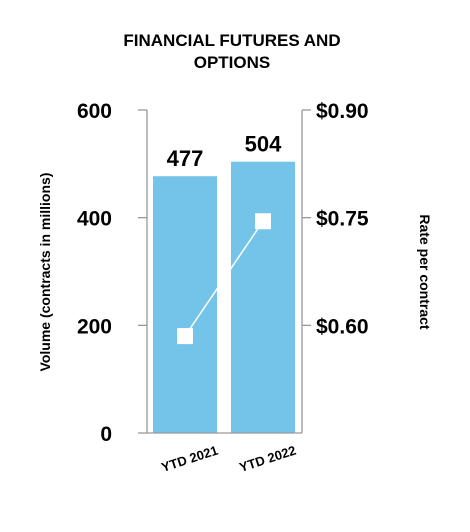 This screenshot has width=470, height=532. I want to click on rate-line, so click(224, 278).